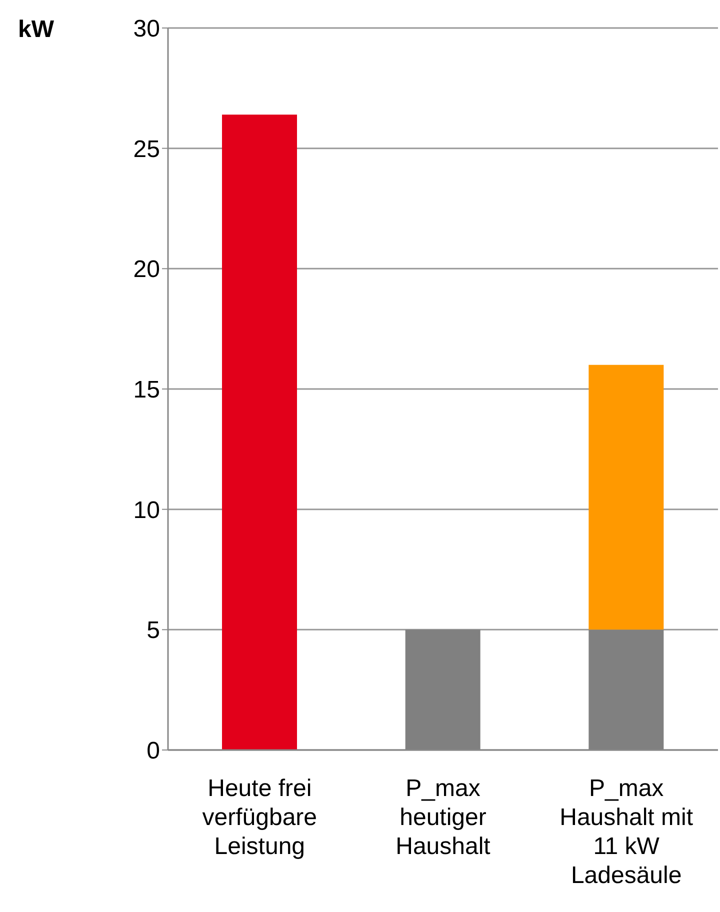 The width and height of the screenshot is (720, 912). What do you see at coordinates (260, 817) in the screenshot?
I see `x-tick-label: Heute frei verfügbare Leistung` at bounding box center [260, 817].